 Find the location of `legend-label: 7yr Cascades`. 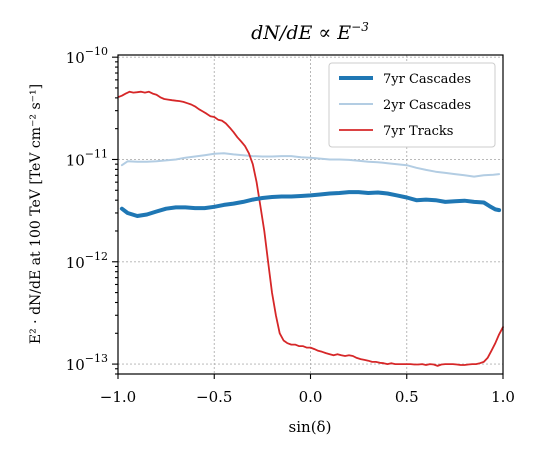

legend-label: 7yr Cascades is located at coordinates (427, 79).